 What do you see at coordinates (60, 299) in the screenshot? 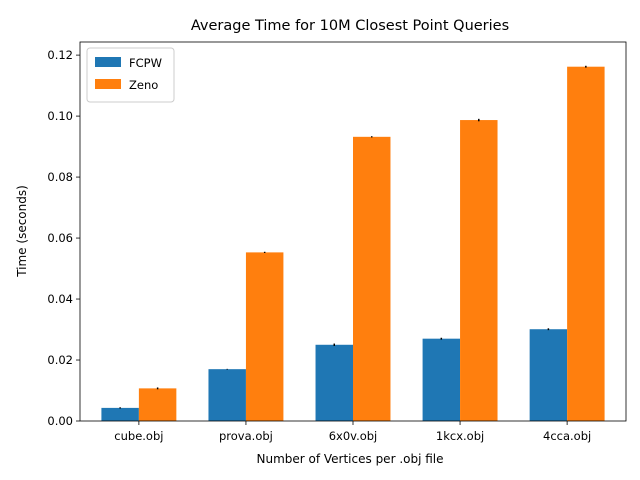
I see `y-tick-label-2: 0.04` at bounding box center [60, 299].